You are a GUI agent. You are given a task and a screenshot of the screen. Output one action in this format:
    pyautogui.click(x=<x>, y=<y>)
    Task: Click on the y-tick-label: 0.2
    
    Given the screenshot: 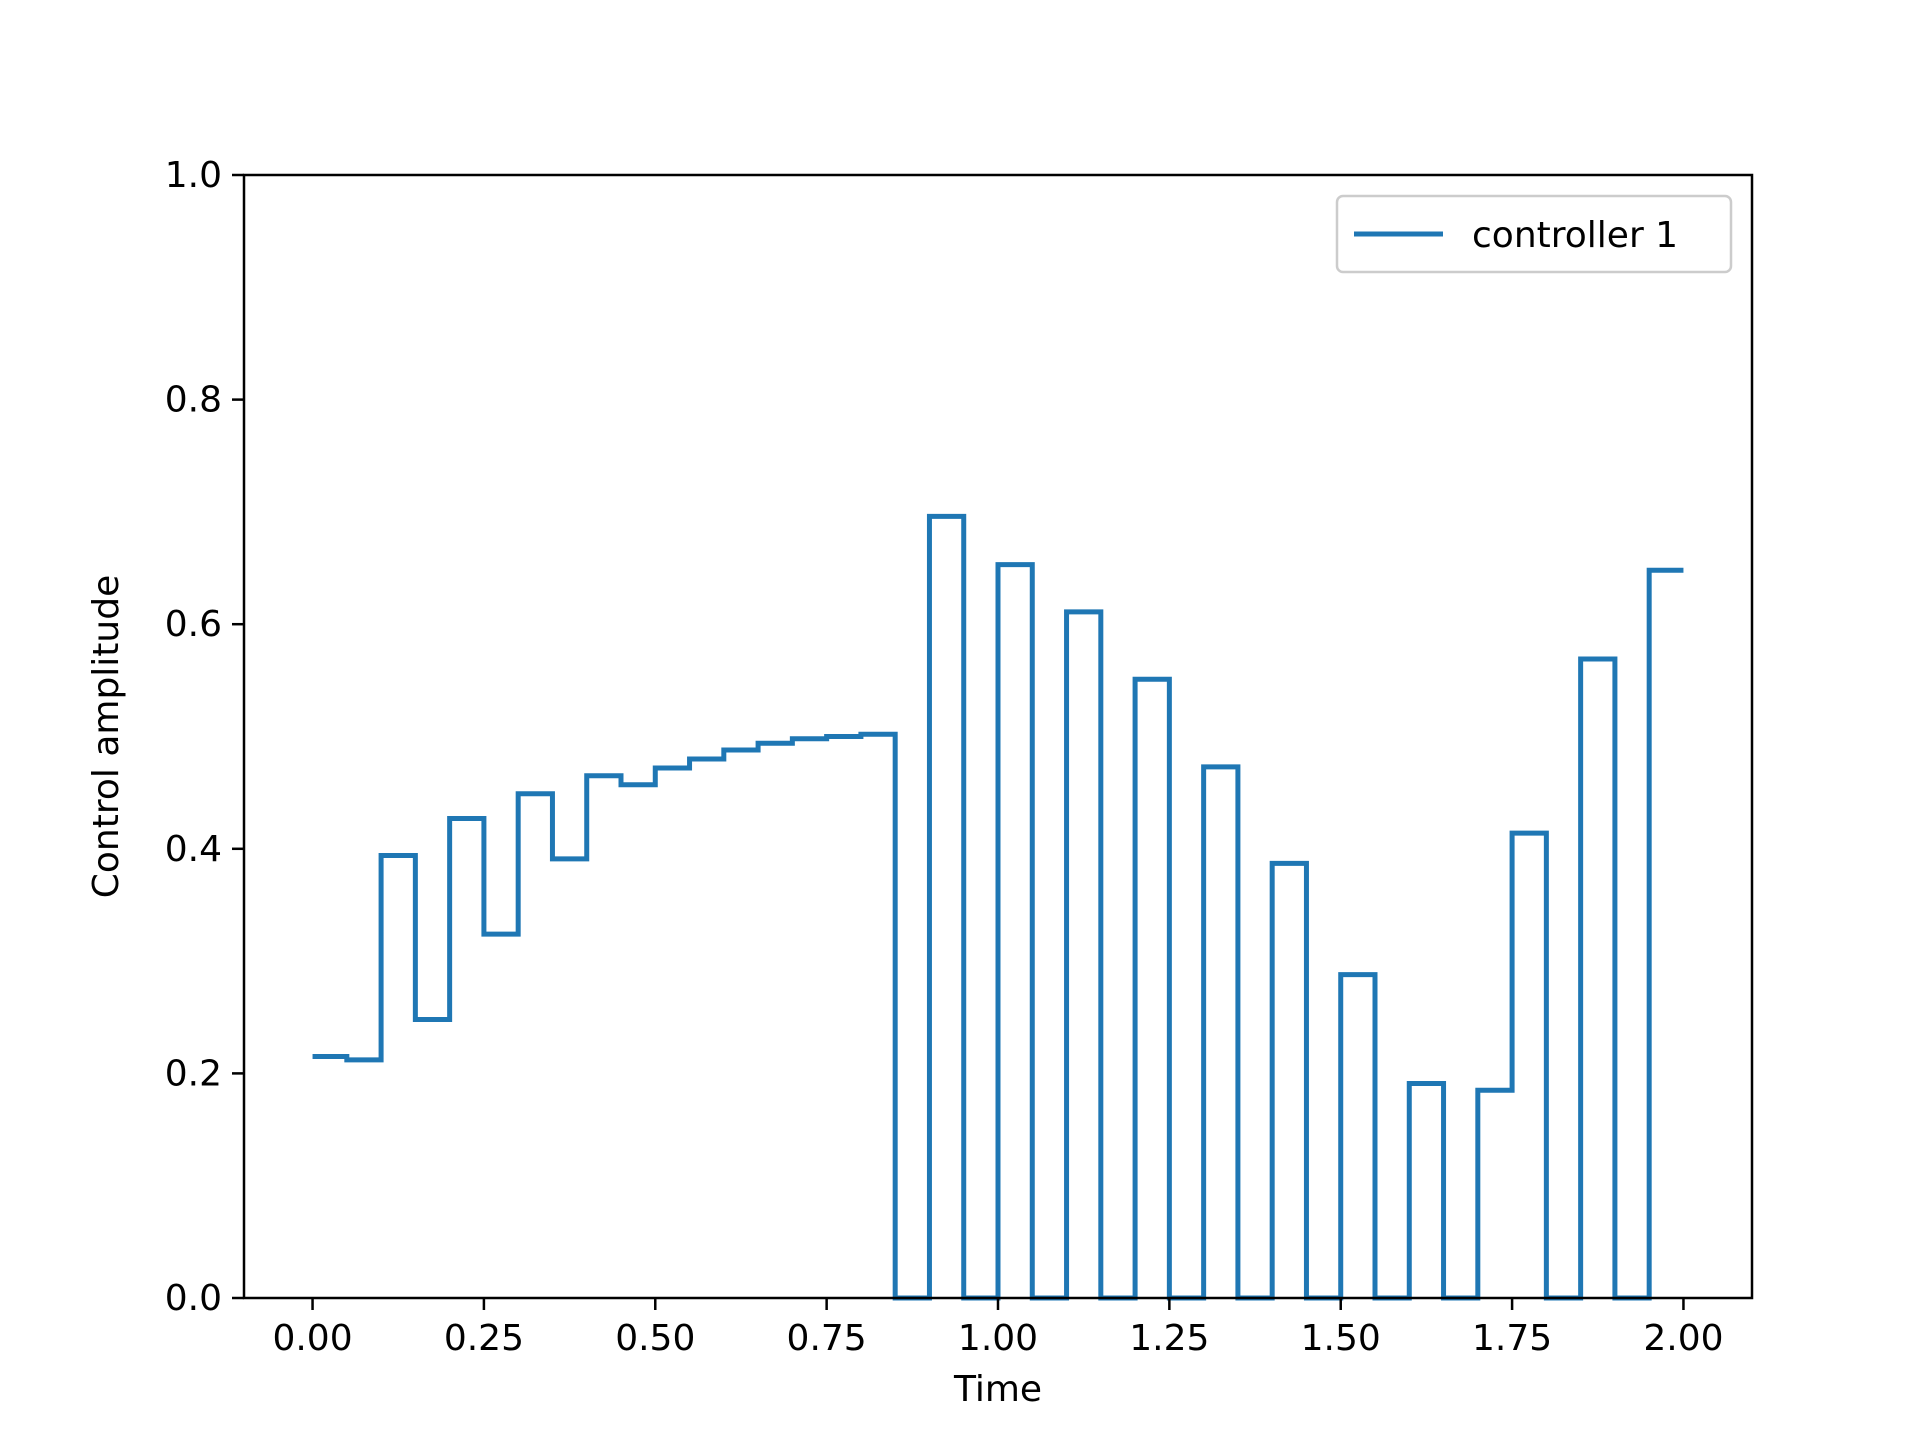 What is the action you would take?
    pyautogui.click(x=193, y=1073)
    